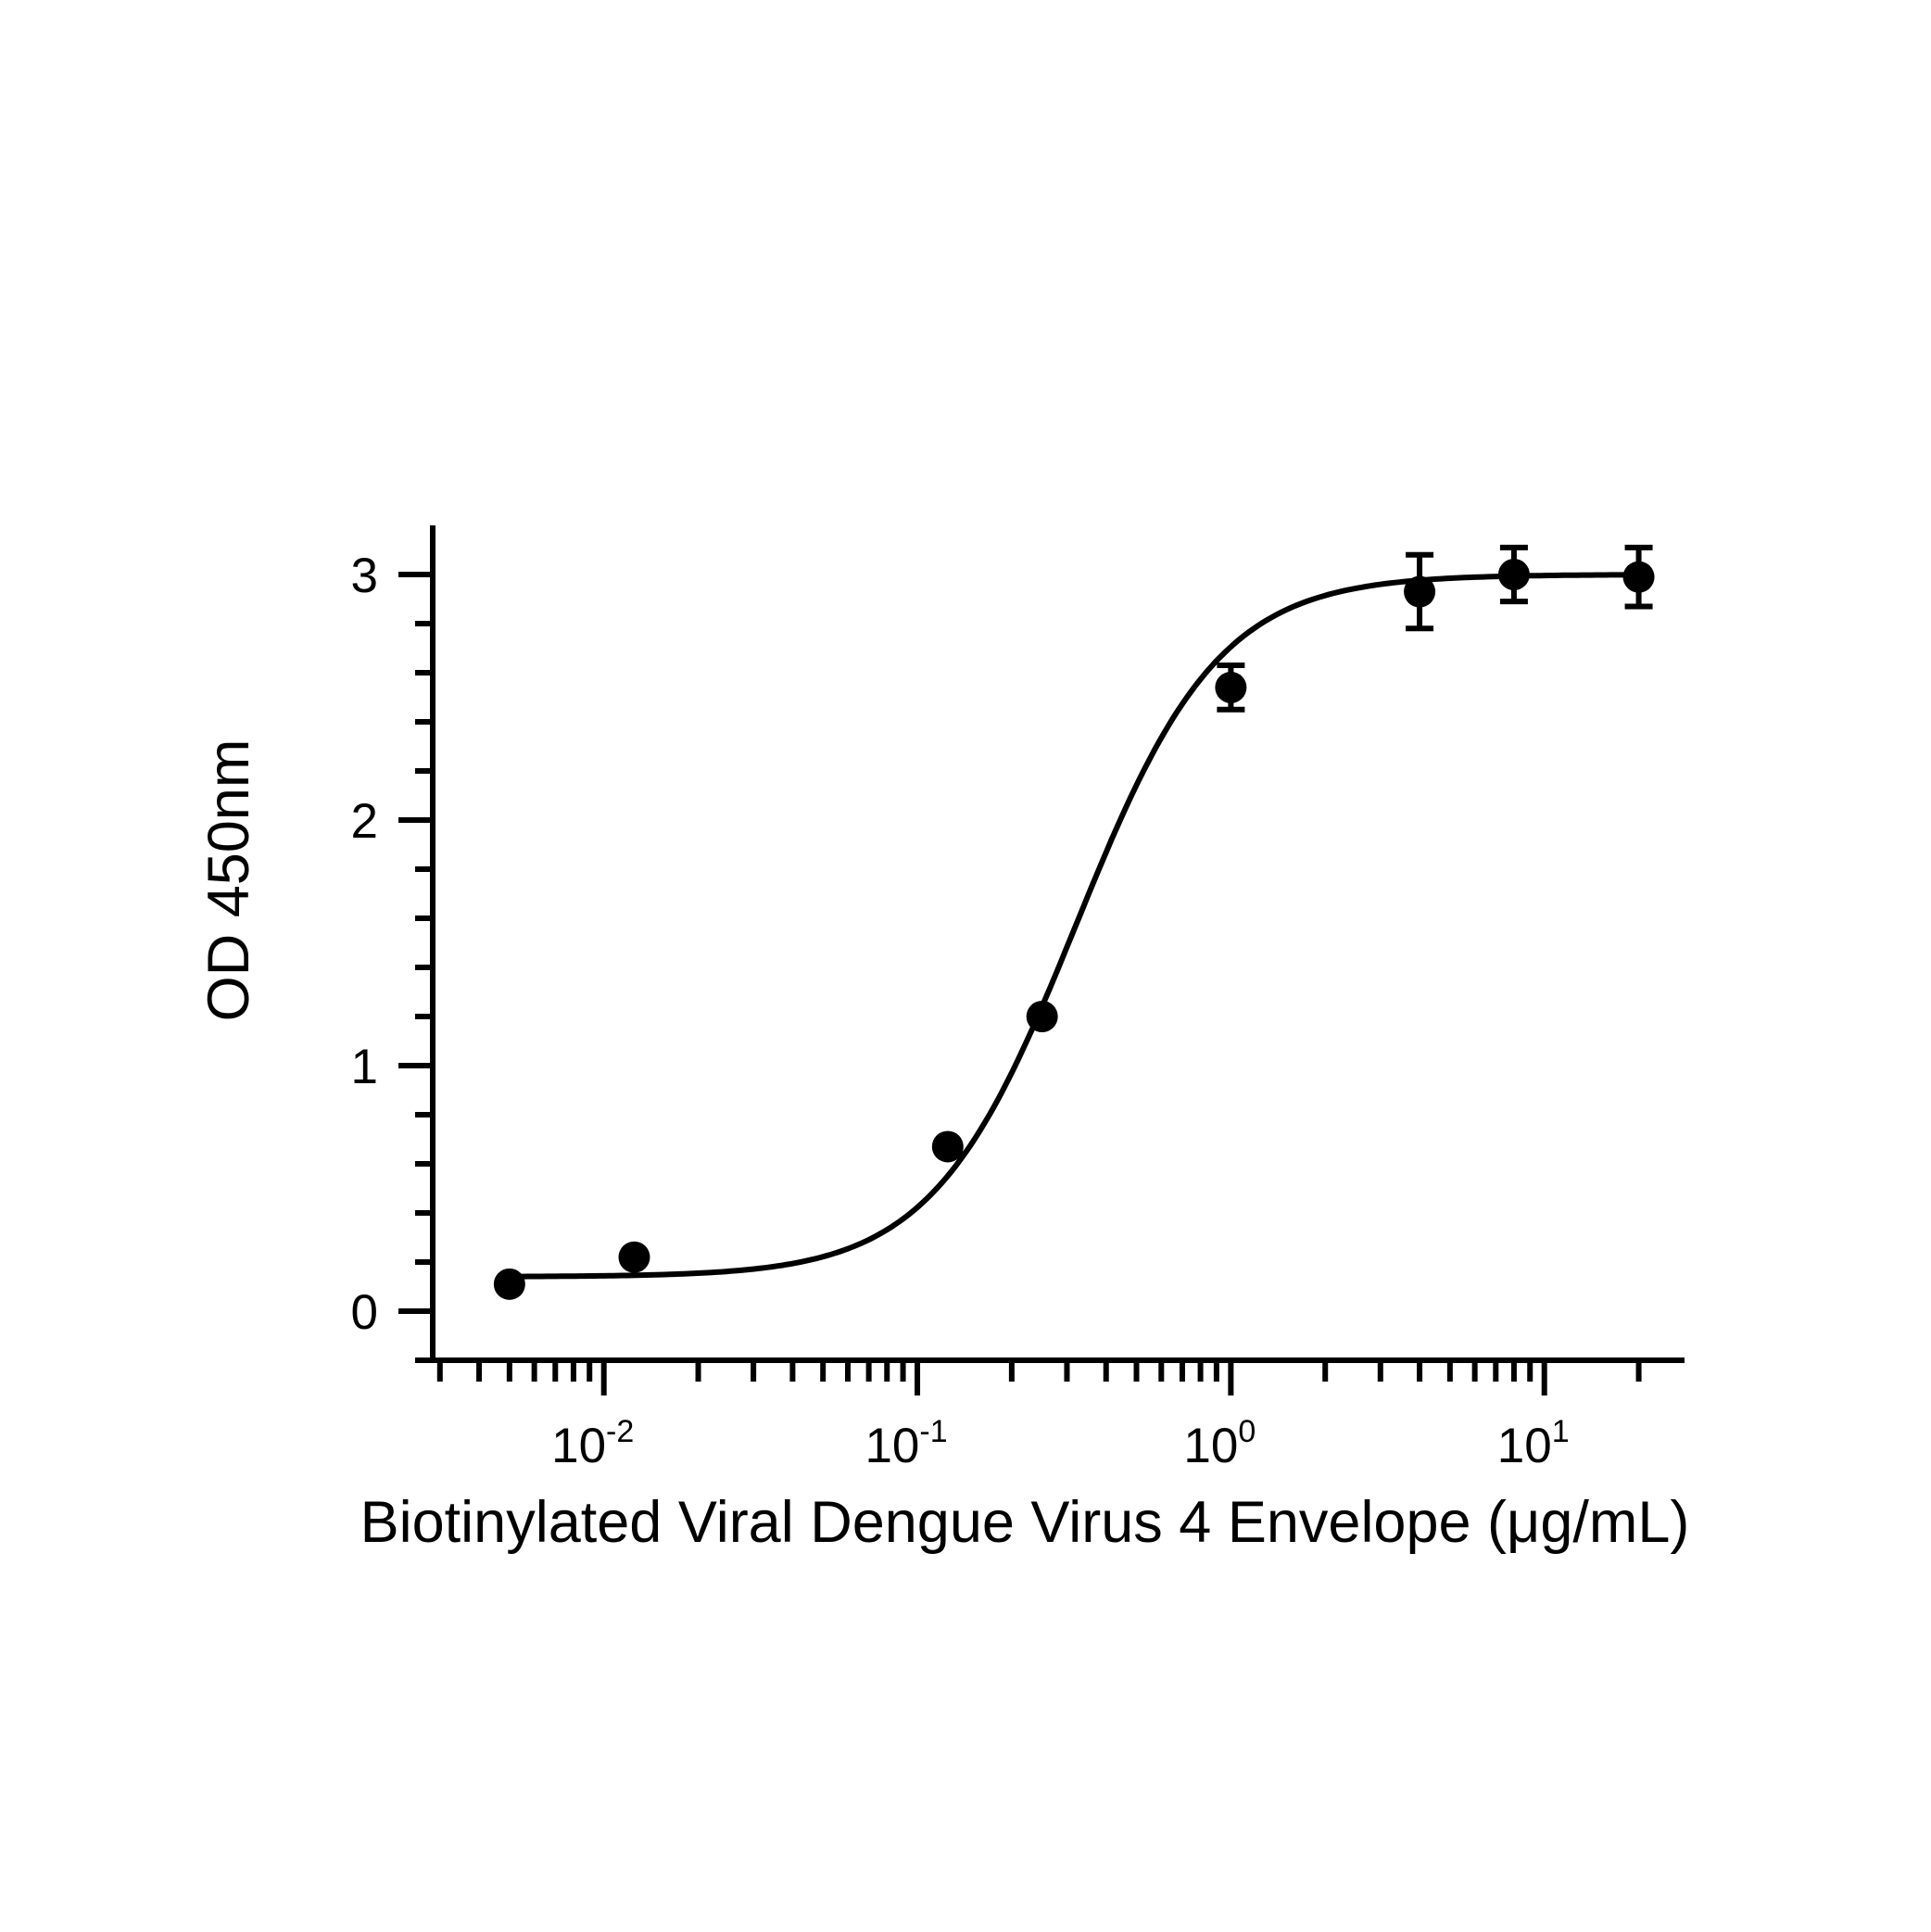 The image size is (1931, 1932). Describe the element at coordinates (364, 1313) in the screenshot. I see `y-tick-label: 0` at that location.